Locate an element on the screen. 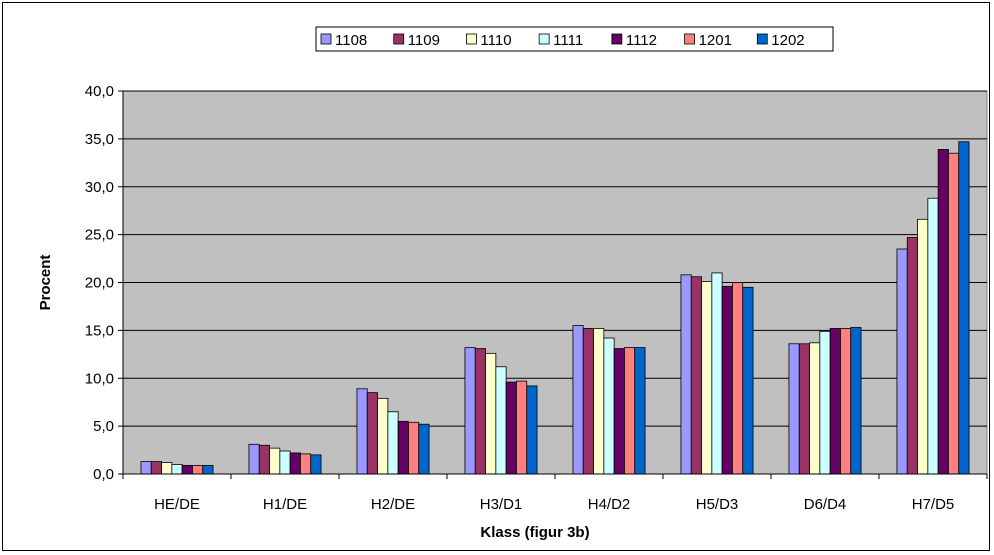  x-tick-label: H3/D1 is located at coordinates (501, 504).